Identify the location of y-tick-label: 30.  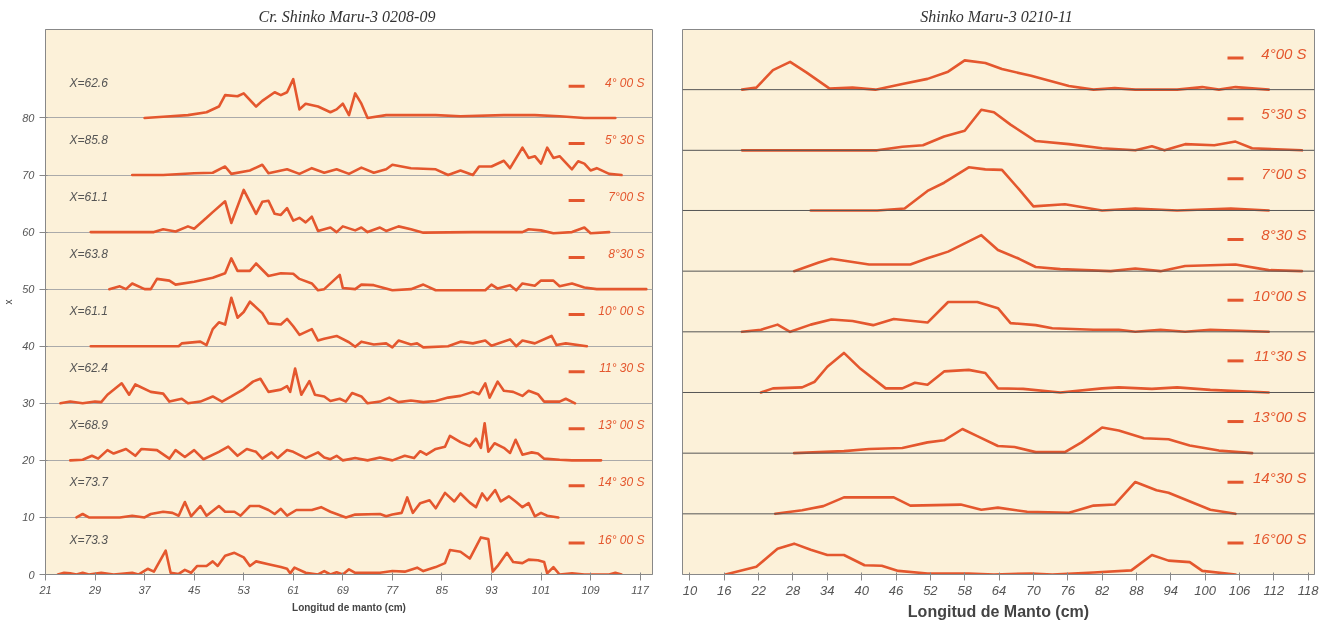
(29, 403).